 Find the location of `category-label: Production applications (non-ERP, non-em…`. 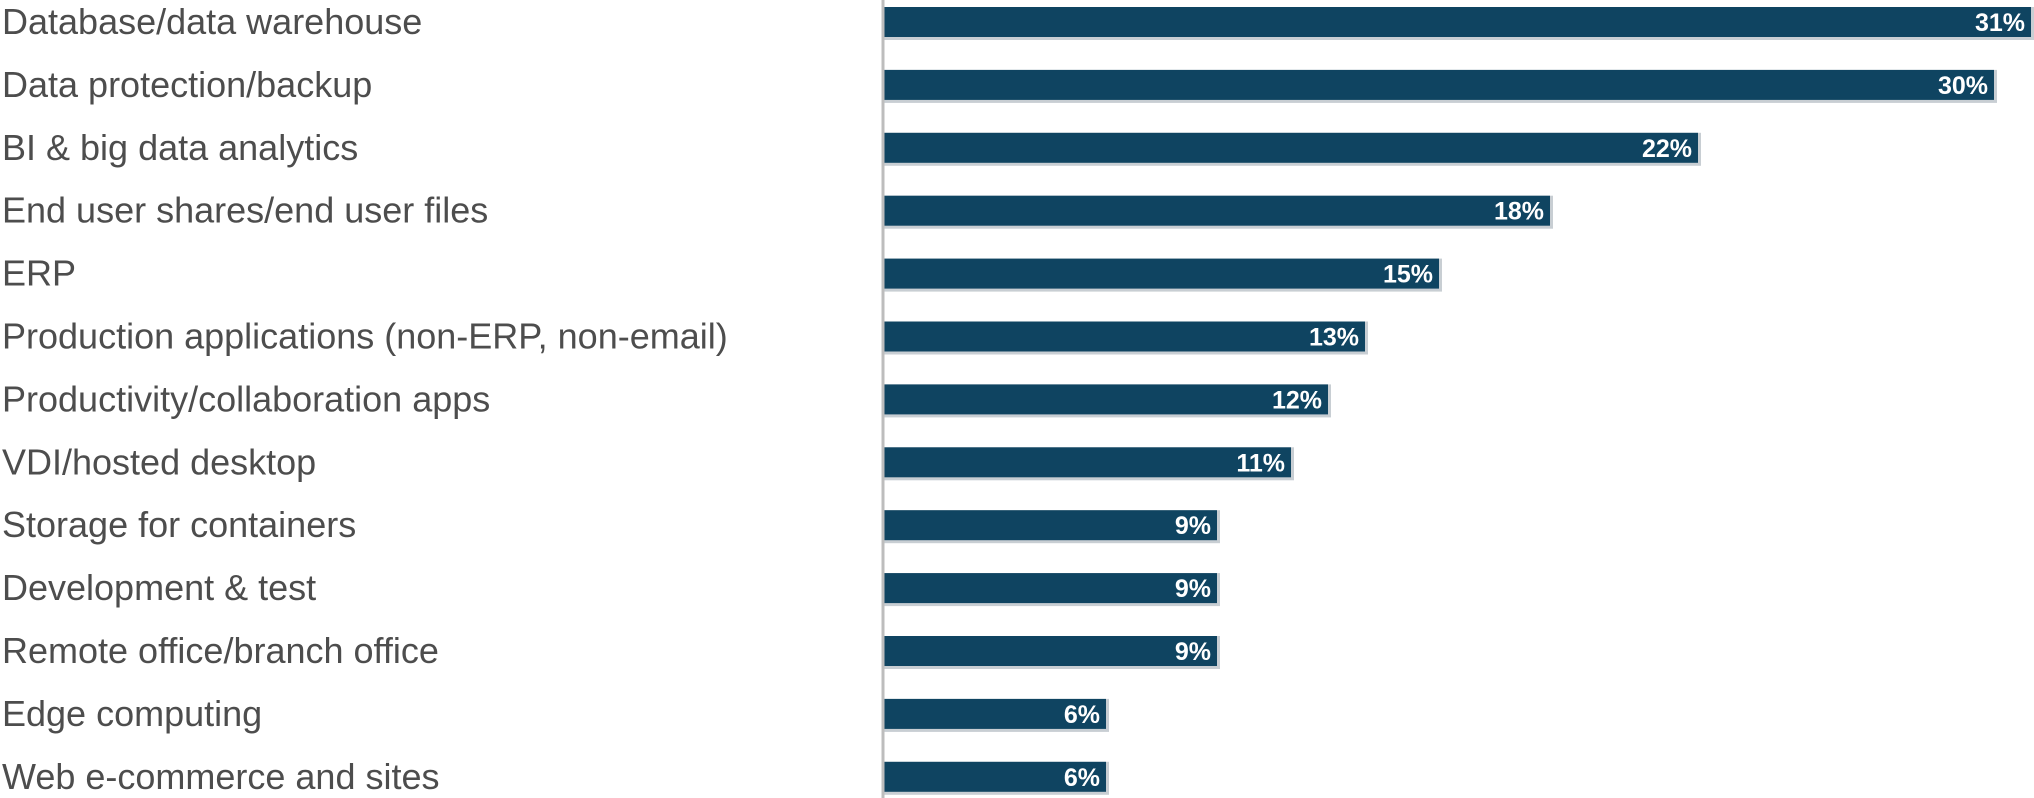

category-label: Production applications (non-ERP, non-em… is located at coordinates (365, 336).